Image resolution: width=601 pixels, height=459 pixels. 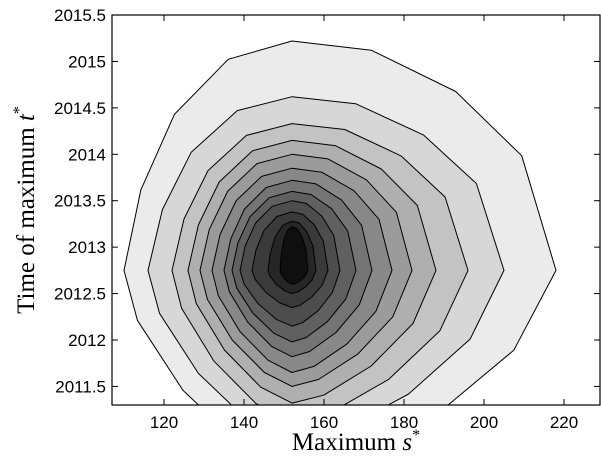 What do you see at coordinates (80, 386) in the screenshot?
I see `y-tick-label: 2011.5` at bounding box center [80, 386].